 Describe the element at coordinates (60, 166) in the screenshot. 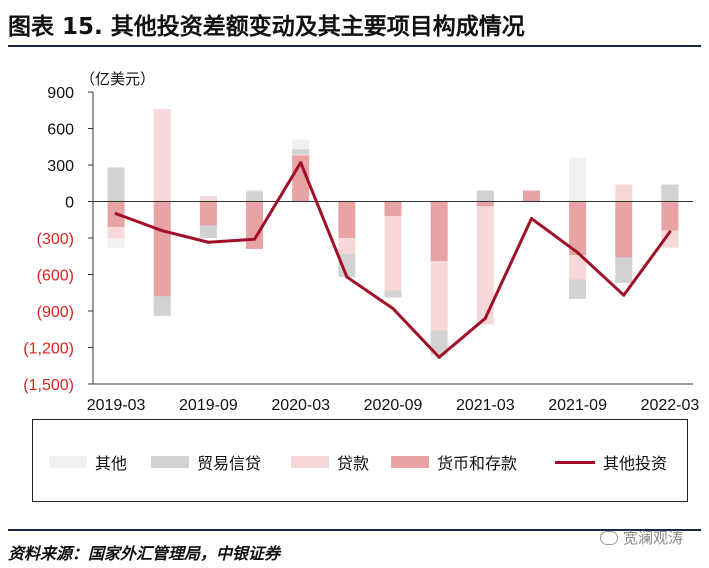

I see `y-tick-label: 300` at that location.